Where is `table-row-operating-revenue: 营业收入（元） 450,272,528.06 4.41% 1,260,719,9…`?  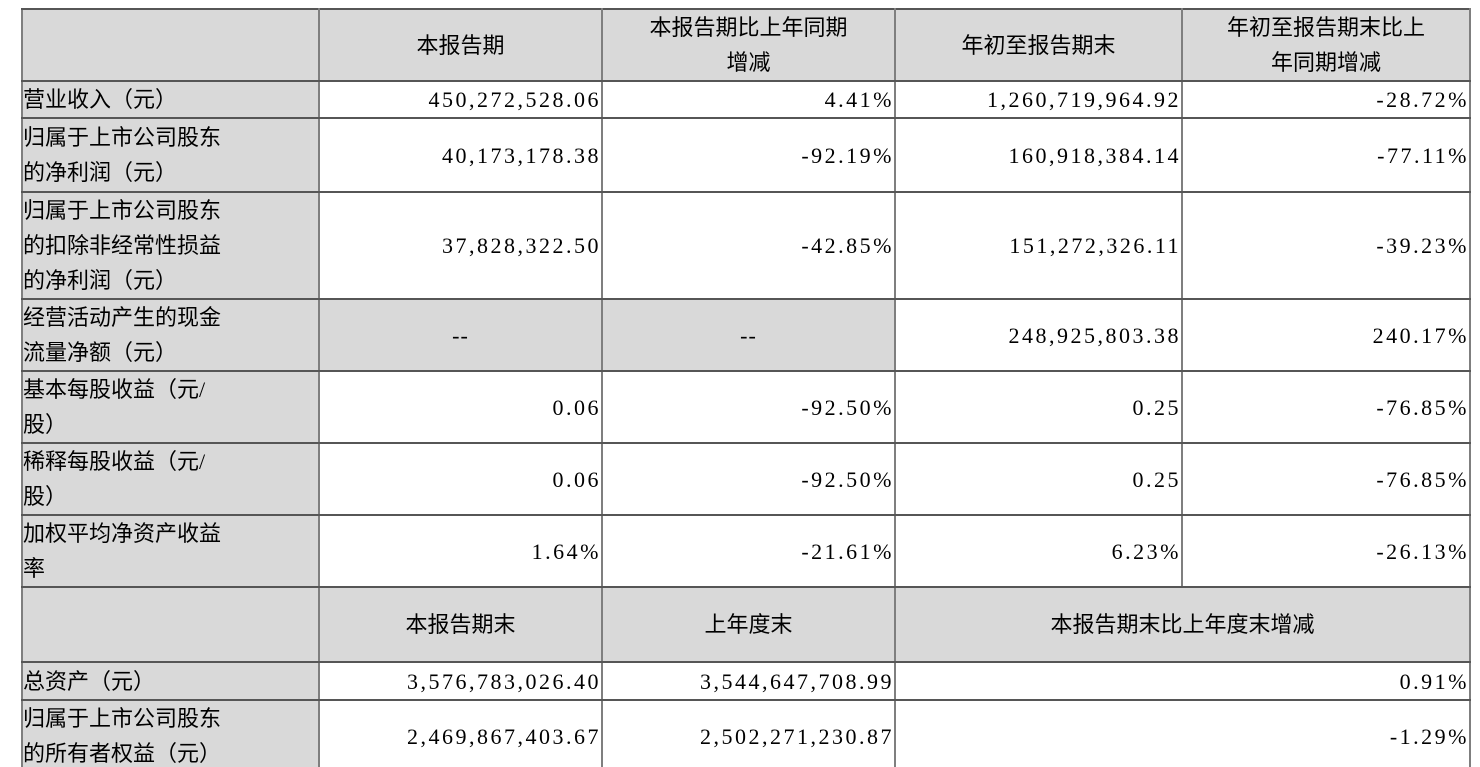
table-row-operating-revenue: 营业收入（元） 450,272,528.06 4.41% 1,260,719,9… is located at coordinates (746, 99).